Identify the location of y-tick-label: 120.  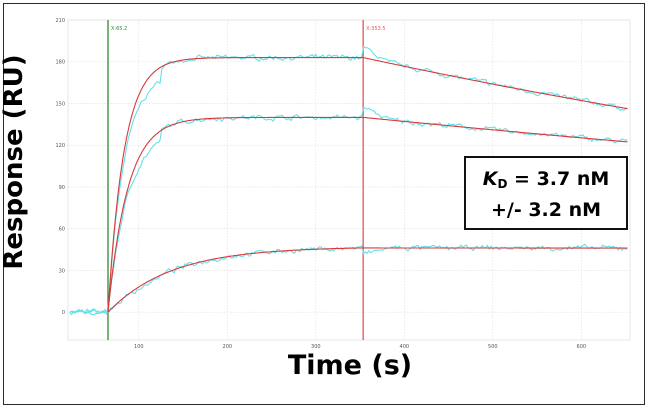
(60, 146).